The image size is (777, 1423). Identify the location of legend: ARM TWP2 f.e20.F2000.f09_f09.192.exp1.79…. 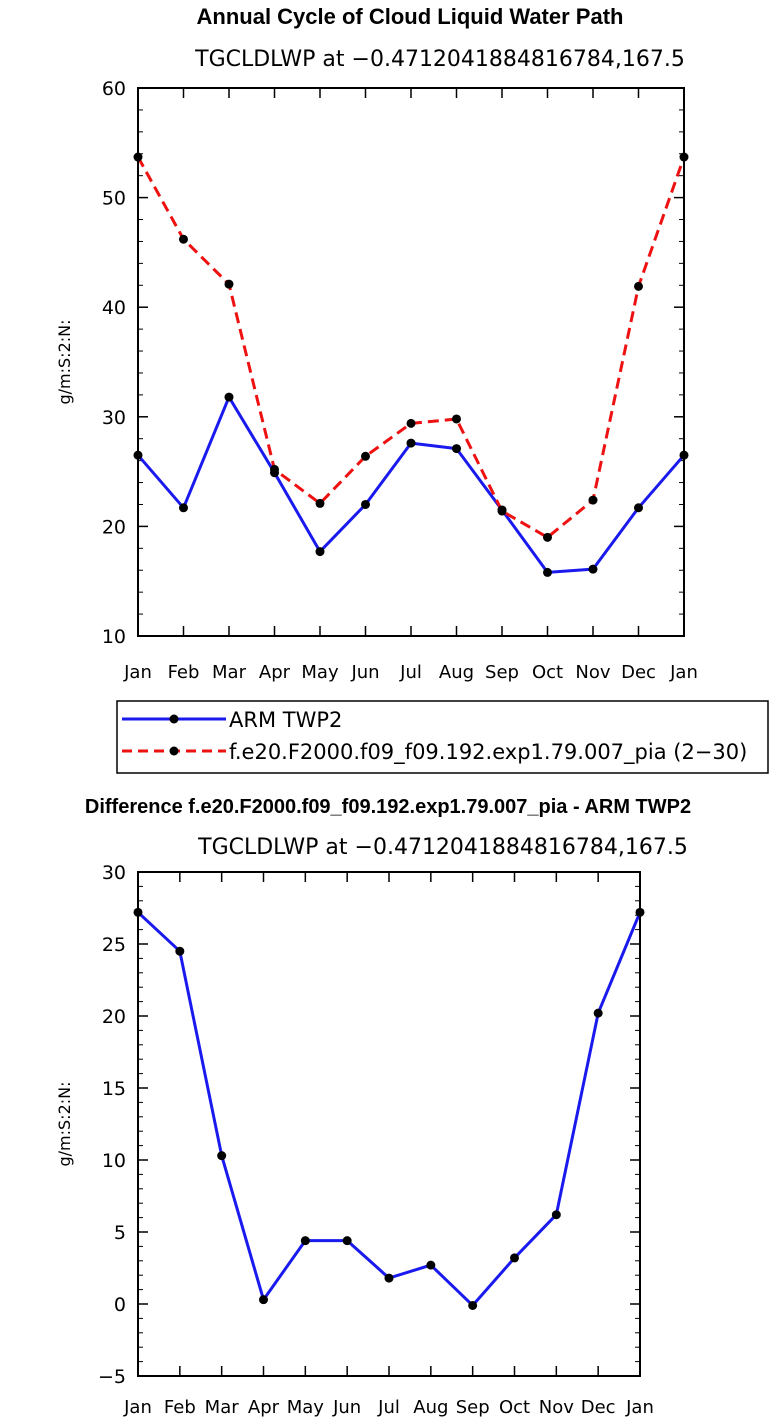
(442, 737).